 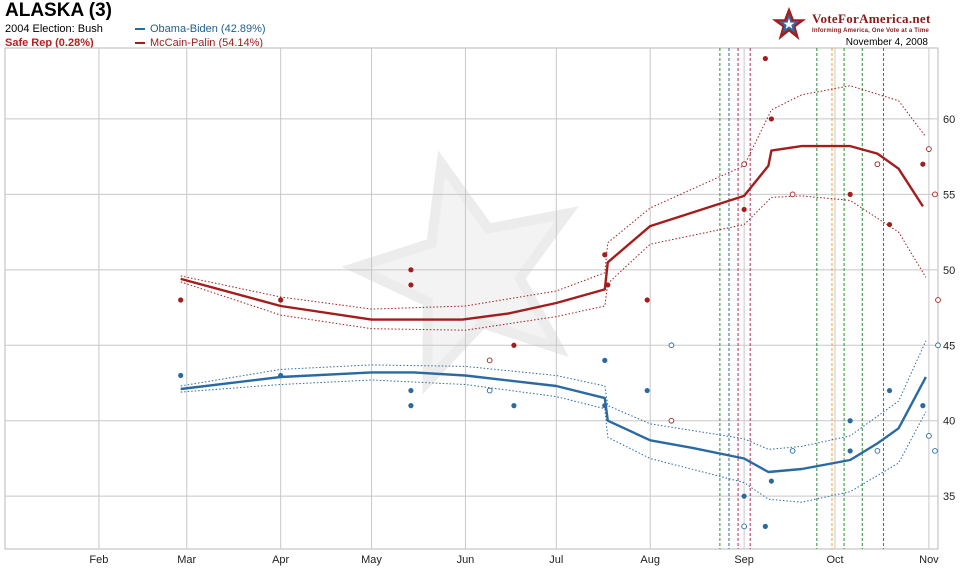 What do you see at coordinates (186, 560) in the screenshot?
I see `x-tick-label: Mar` at bounding box center [186, 560].